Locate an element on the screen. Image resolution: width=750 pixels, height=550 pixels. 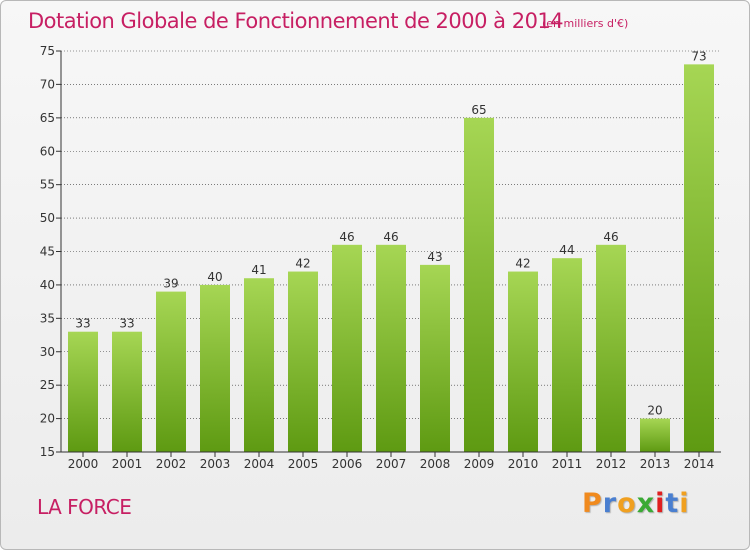
x-tick-label: 2013 is located at coordinates (655, 464).